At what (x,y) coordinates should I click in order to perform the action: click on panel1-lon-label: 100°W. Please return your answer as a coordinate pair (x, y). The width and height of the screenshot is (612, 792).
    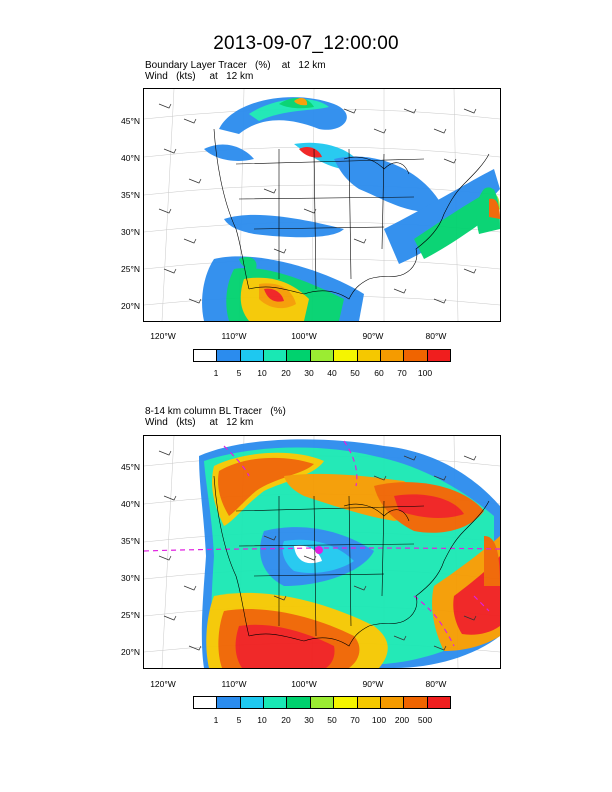
    Looking at the image, I should click on (304, 336).